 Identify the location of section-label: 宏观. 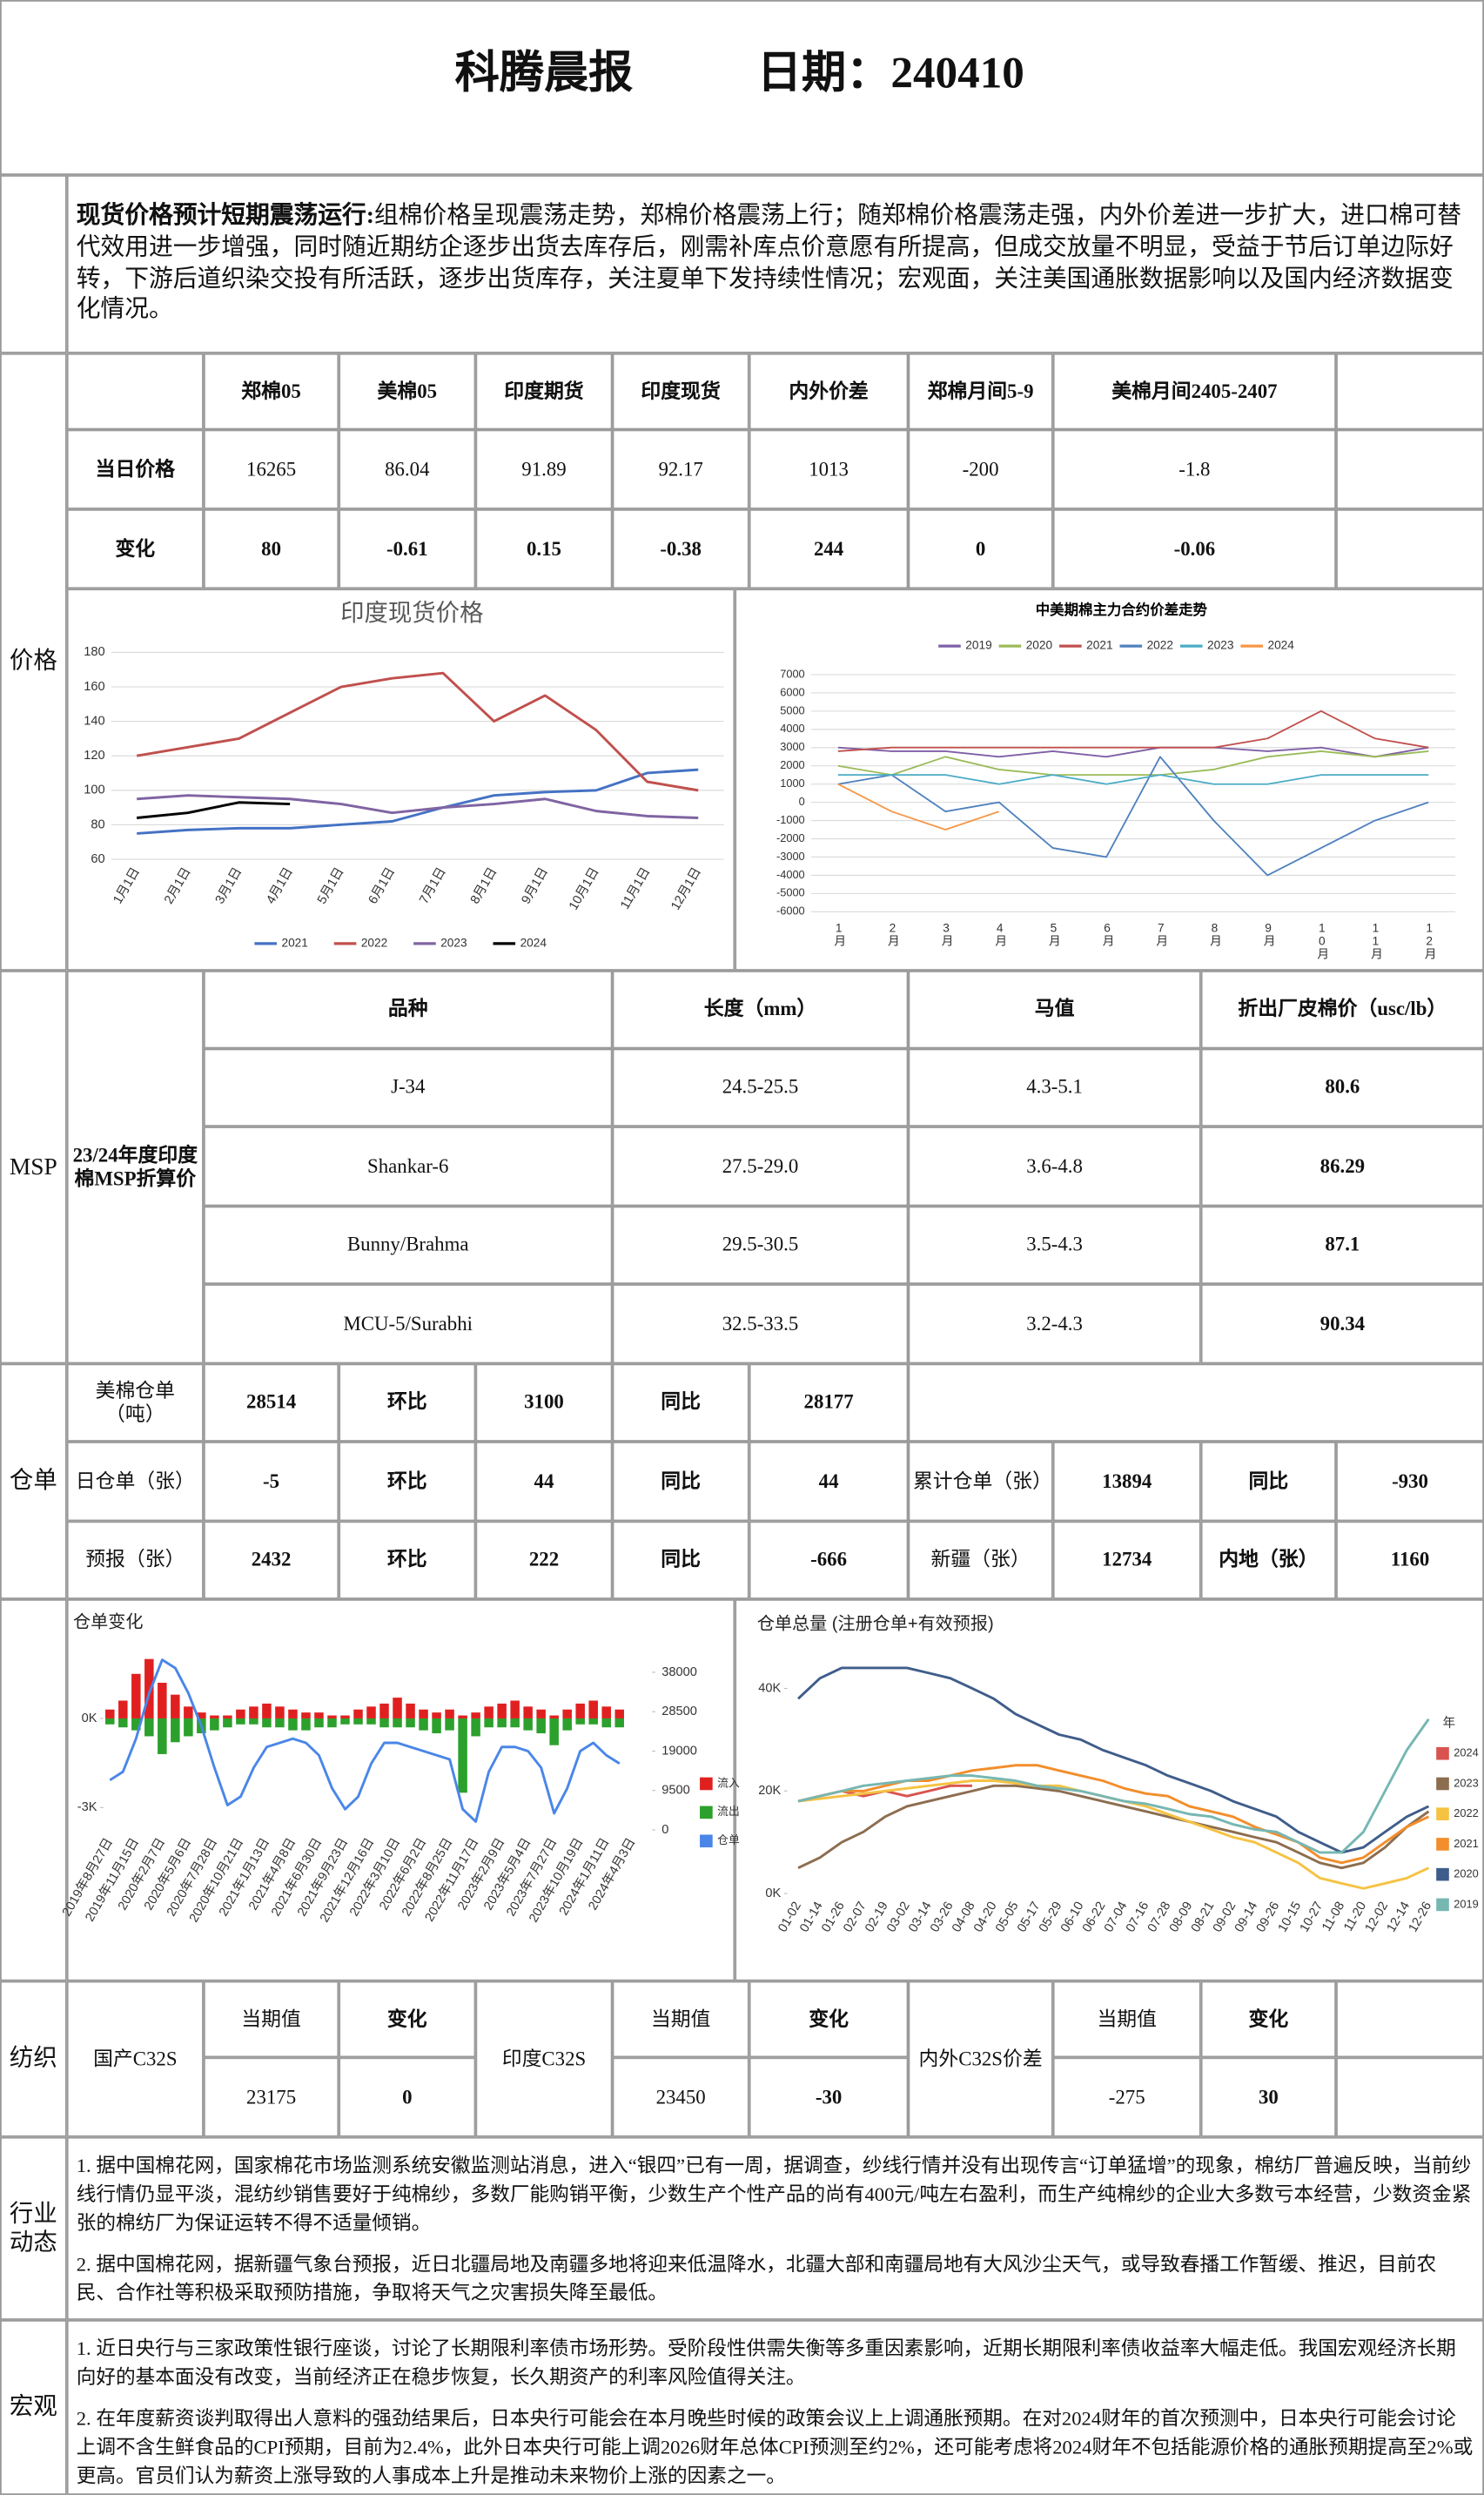
(34, 2407).